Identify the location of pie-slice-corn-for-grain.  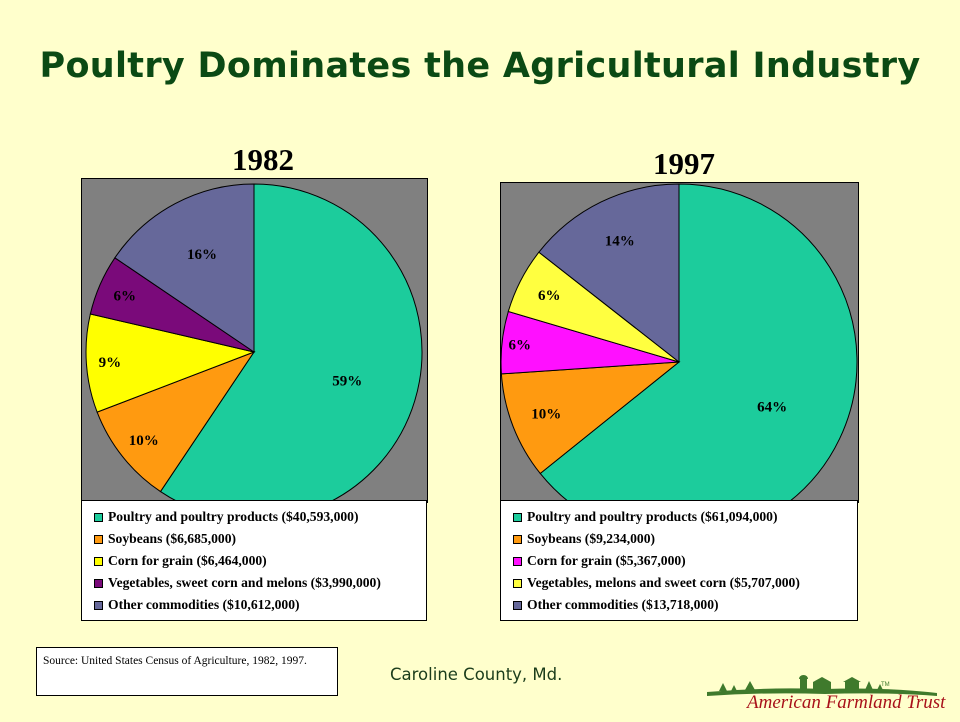
(170, 363).